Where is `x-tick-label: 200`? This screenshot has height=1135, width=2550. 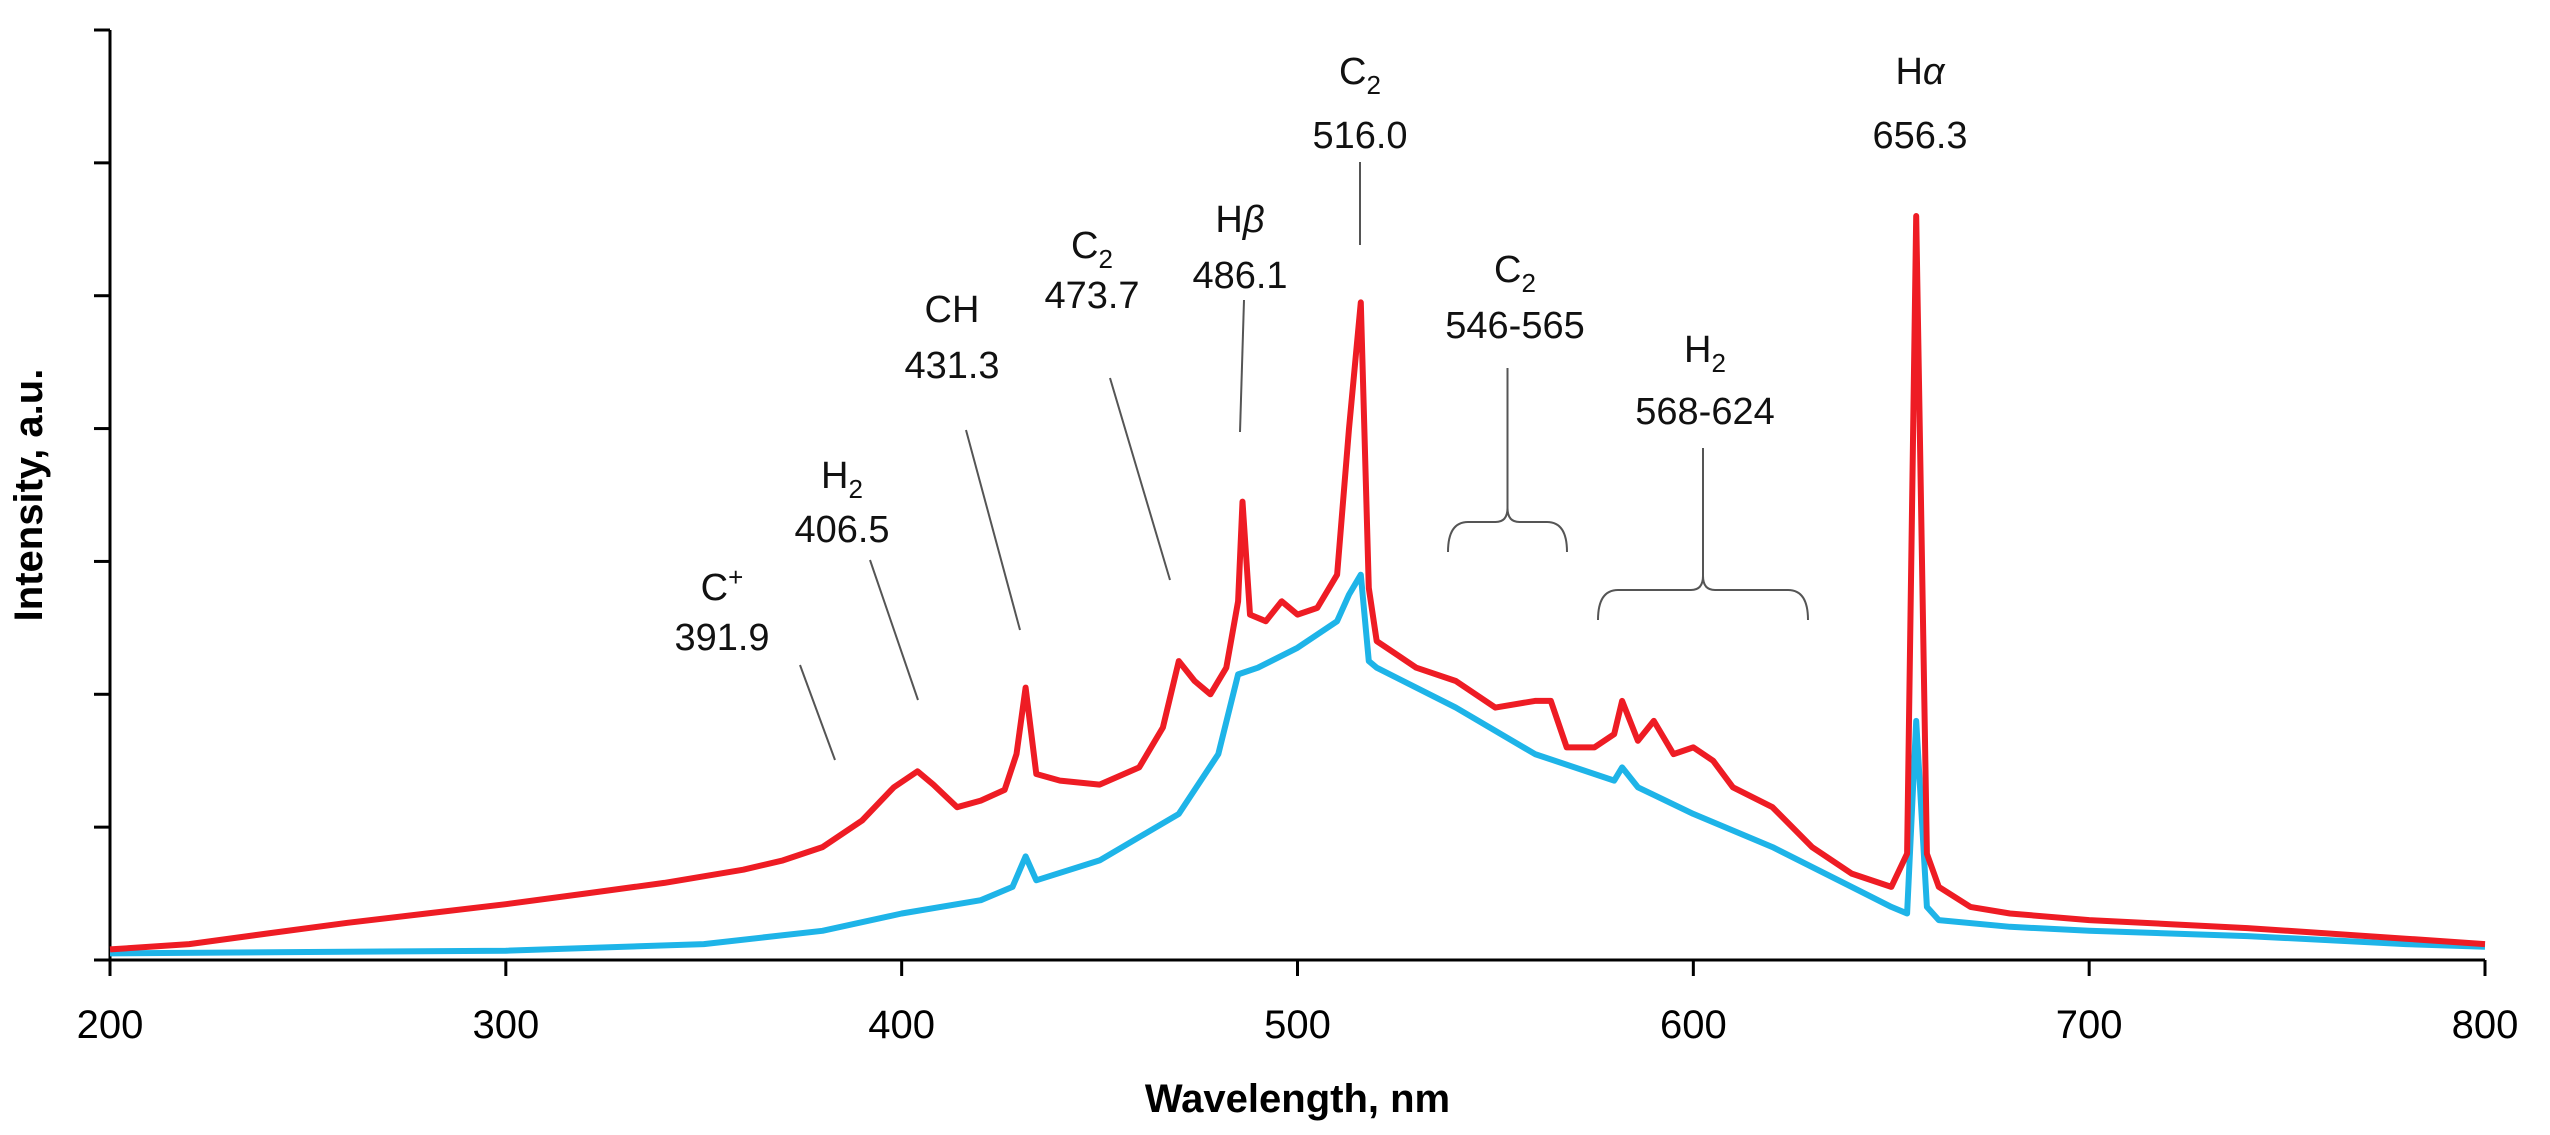
x-tick-label: 200 is located at coordinates (110, 1025).